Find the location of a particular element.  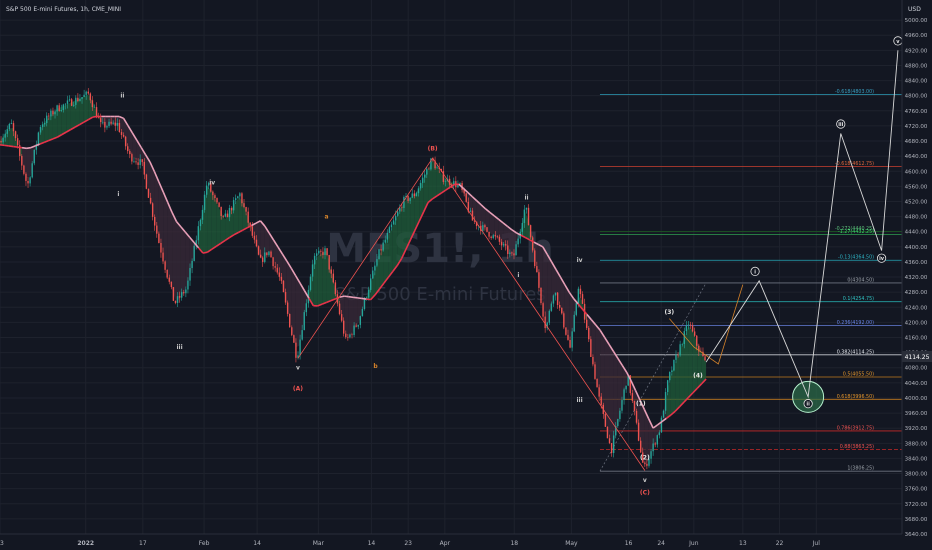

wave-label: a is located at coordinates (326, 217).